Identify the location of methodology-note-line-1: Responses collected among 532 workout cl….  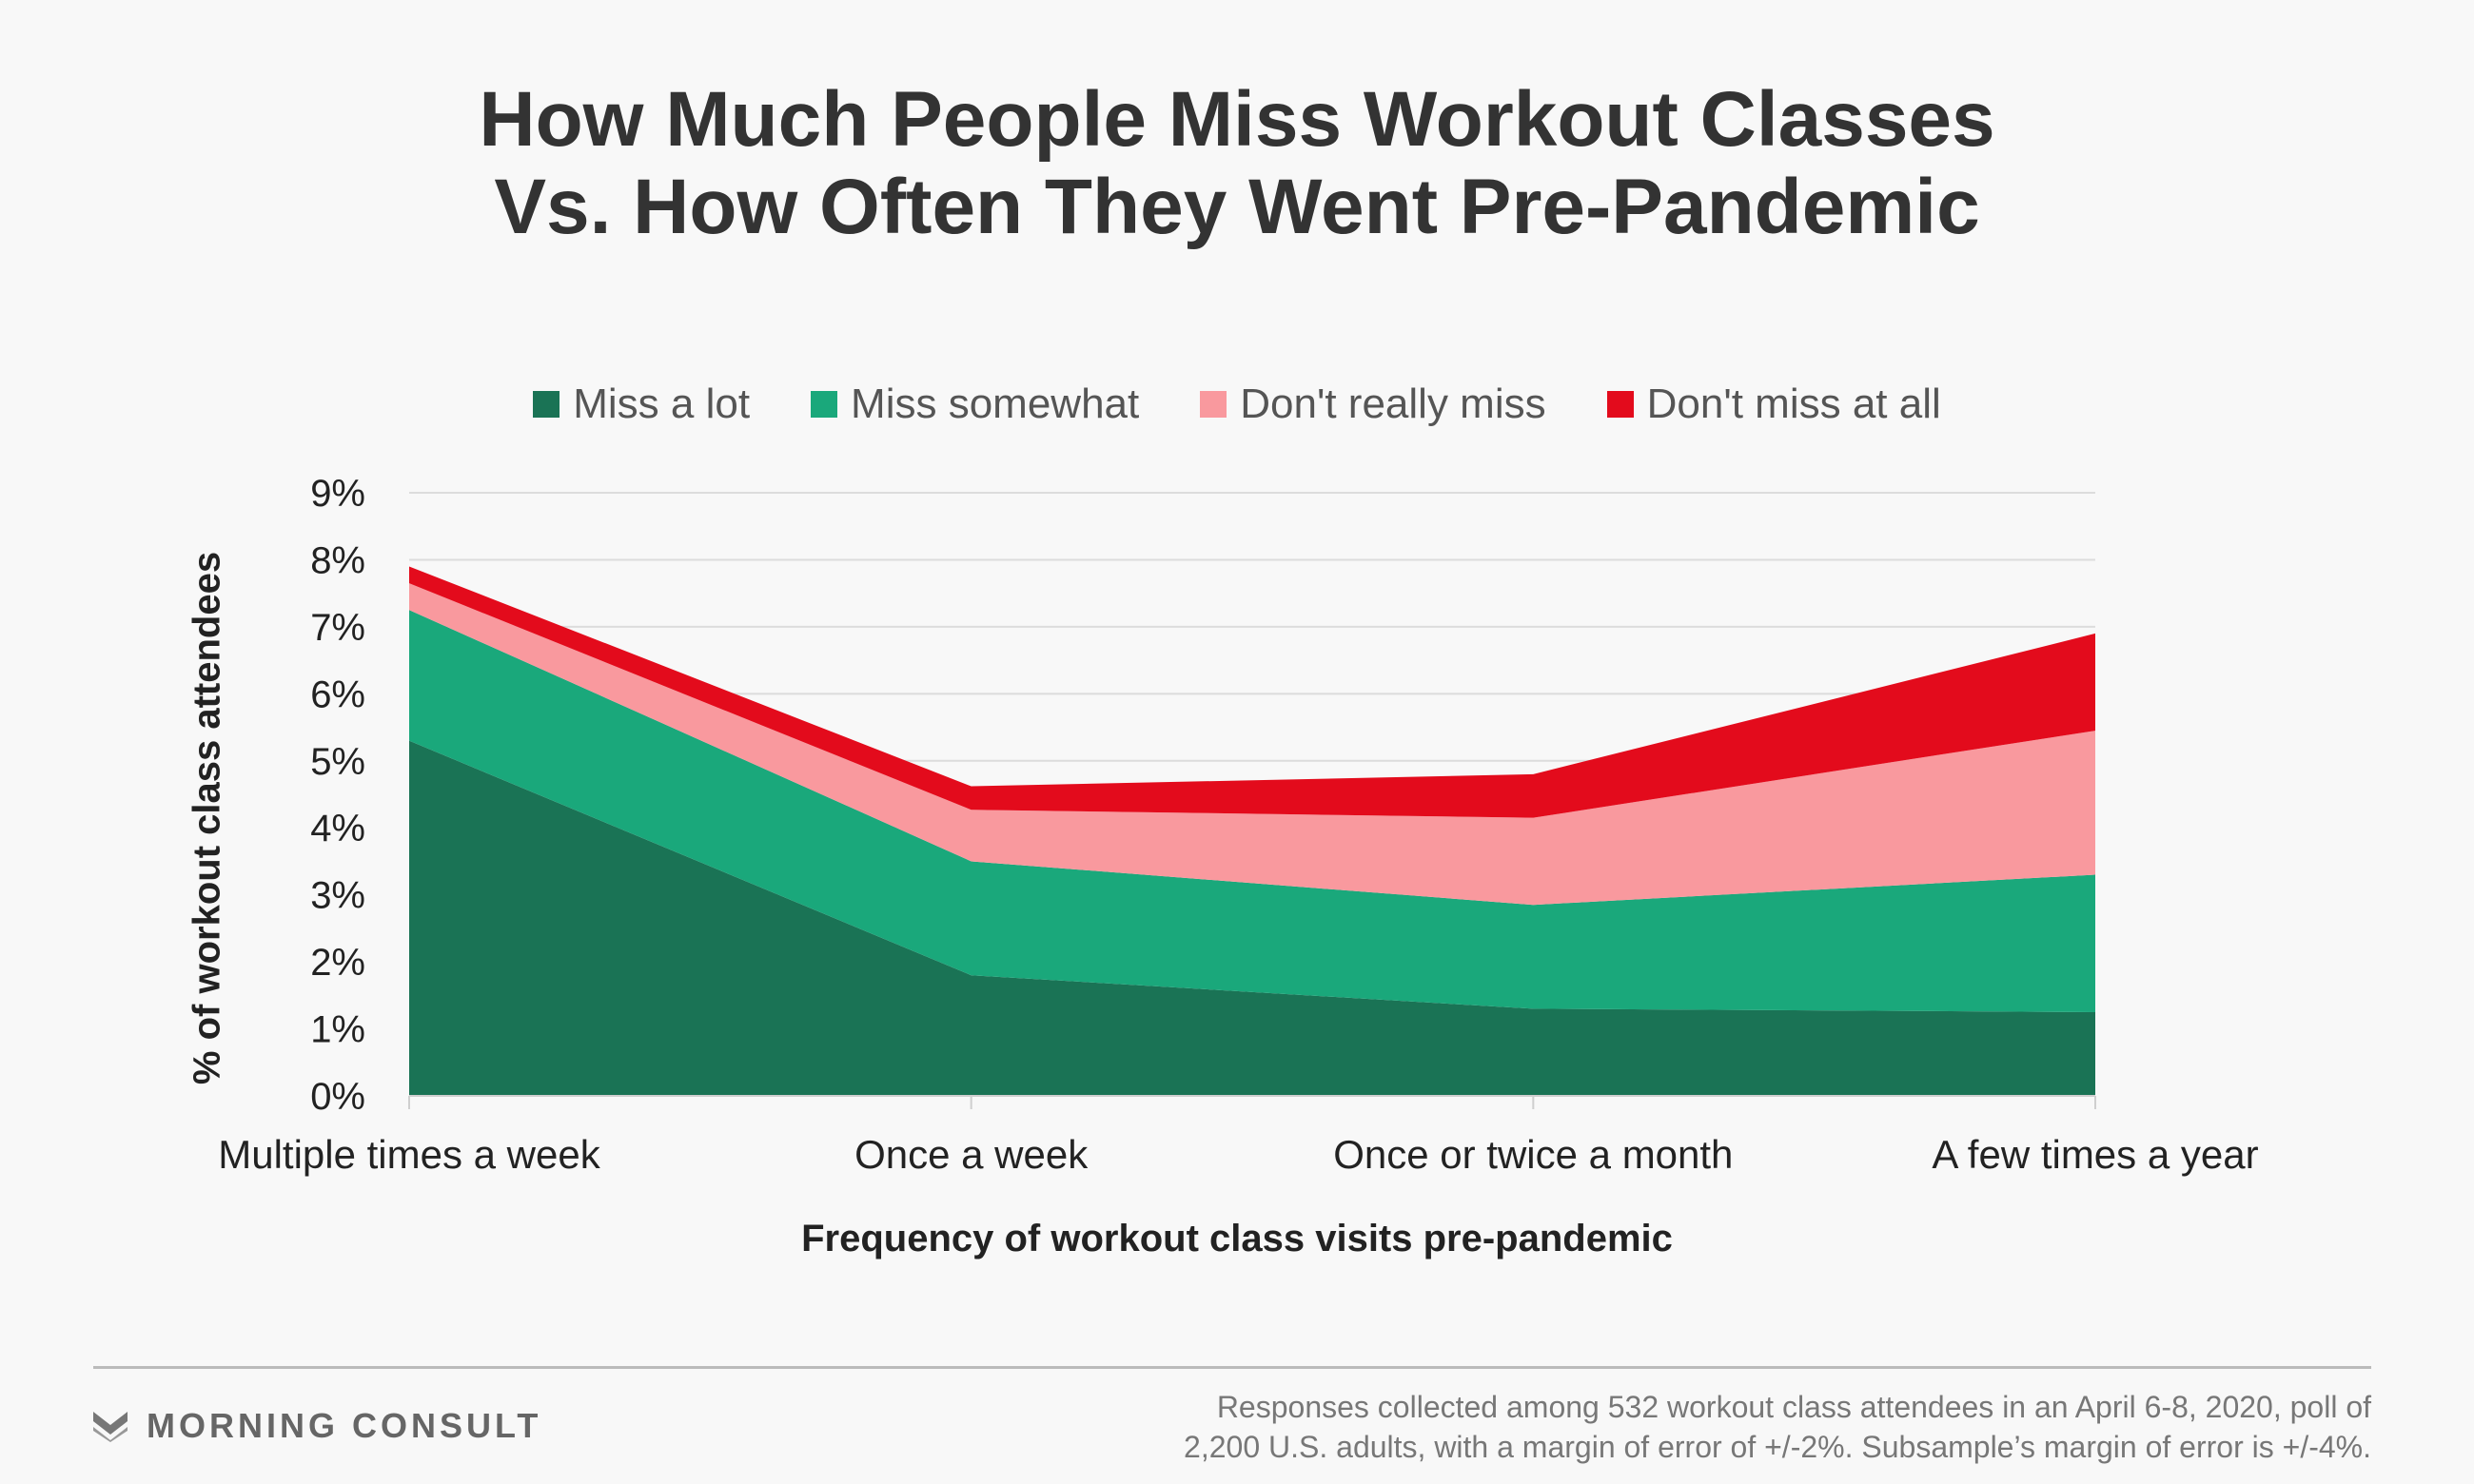
(1793, 1407).